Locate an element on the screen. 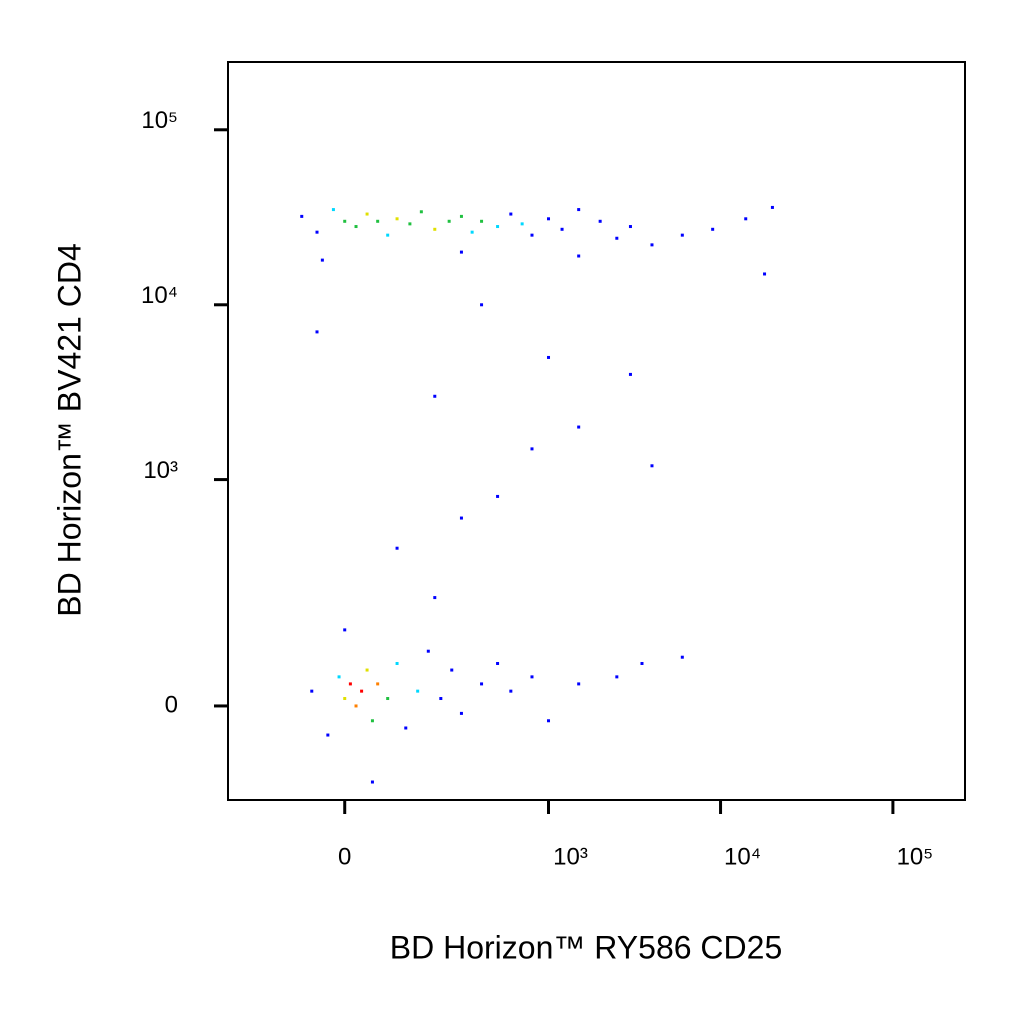 The height and width of the screenshot is (1024, 1024). x-tick-label: 10⁴ is located at coordinates (742, 856).